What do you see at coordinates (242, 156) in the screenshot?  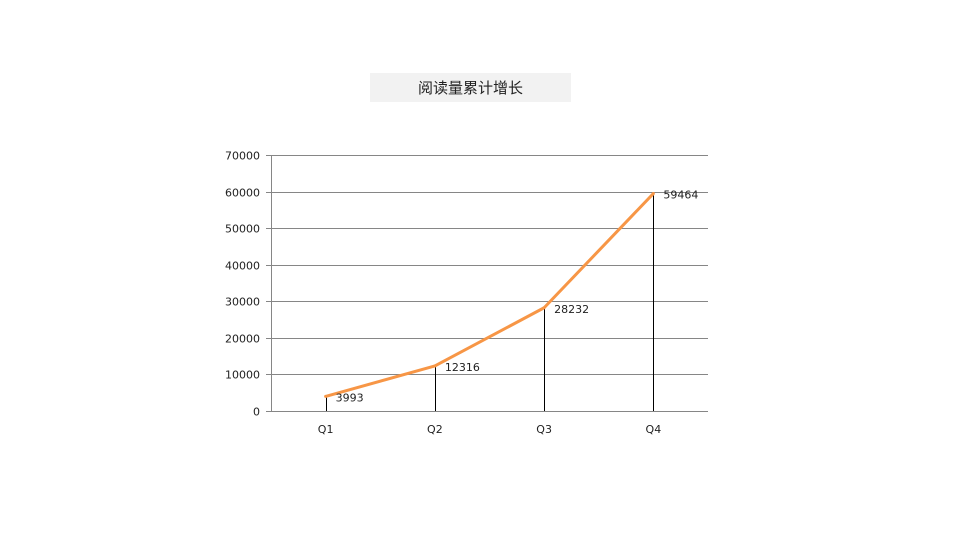 I see `y-tick-label: 70000` at bounding box center [242, 156].